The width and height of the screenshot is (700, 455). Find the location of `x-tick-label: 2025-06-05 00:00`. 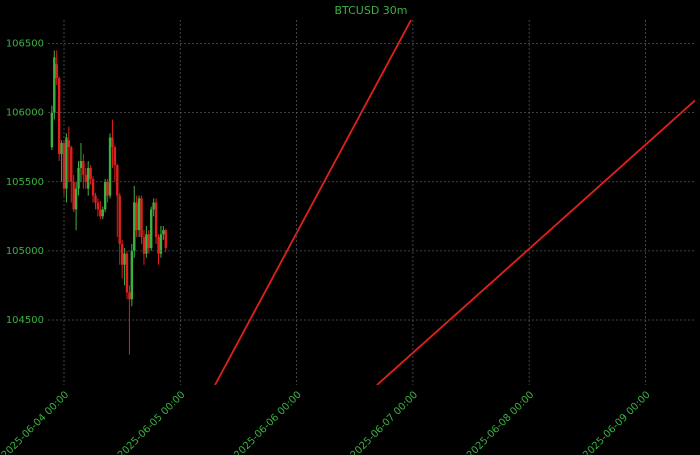

x-tick-label: 2025-06-05 00:00 is located at coordinates (152, 422).